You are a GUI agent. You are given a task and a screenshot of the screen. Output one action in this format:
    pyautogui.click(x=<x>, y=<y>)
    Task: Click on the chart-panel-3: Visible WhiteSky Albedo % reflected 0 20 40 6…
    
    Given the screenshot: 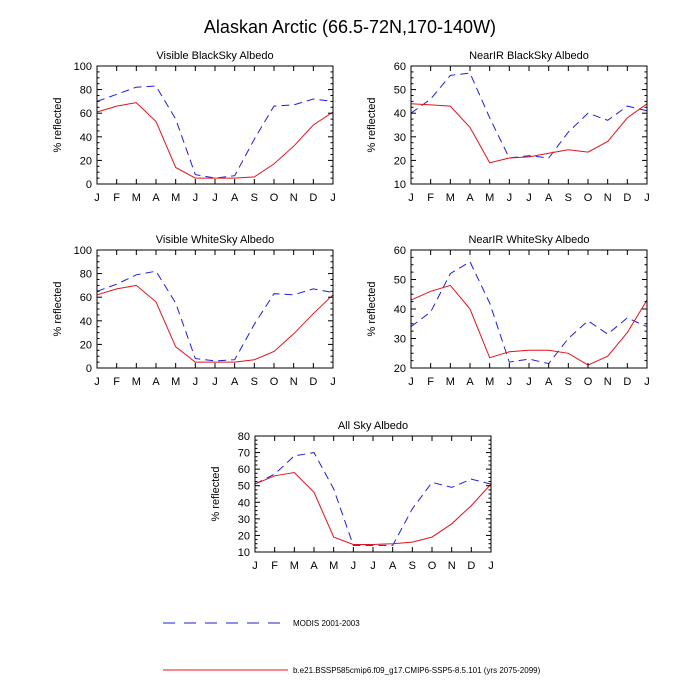 What is the action you would take?
    pyautogui.click(x=194, y=311)
    